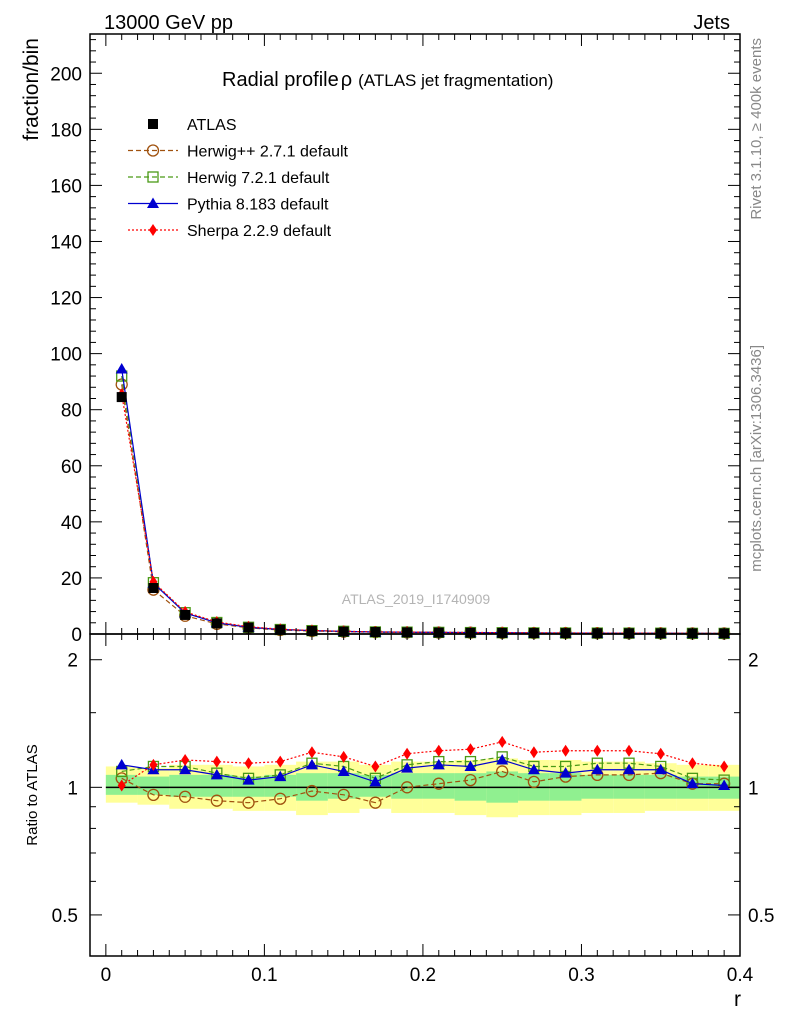 This screenshot has width=786, height=1024. Describe the element at coordinates (740, 975) in the screenshot. I see `xtick-label: 0.4` at that location.